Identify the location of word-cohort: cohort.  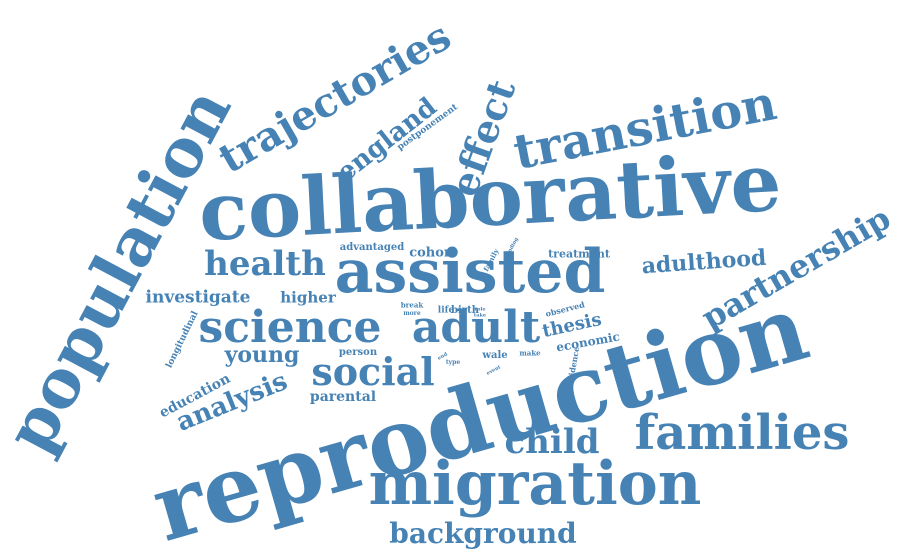
(433, 253).